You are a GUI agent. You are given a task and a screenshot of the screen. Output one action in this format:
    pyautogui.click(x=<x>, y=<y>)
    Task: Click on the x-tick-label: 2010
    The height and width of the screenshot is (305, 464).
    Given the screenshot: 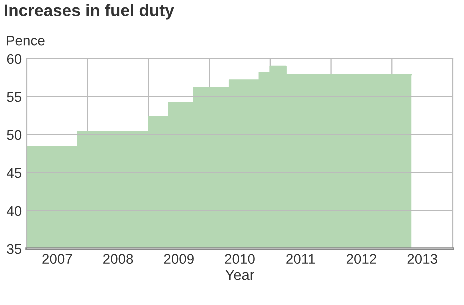 What is the action you would take?
    pyautogui.click(x=240, y=259)
    